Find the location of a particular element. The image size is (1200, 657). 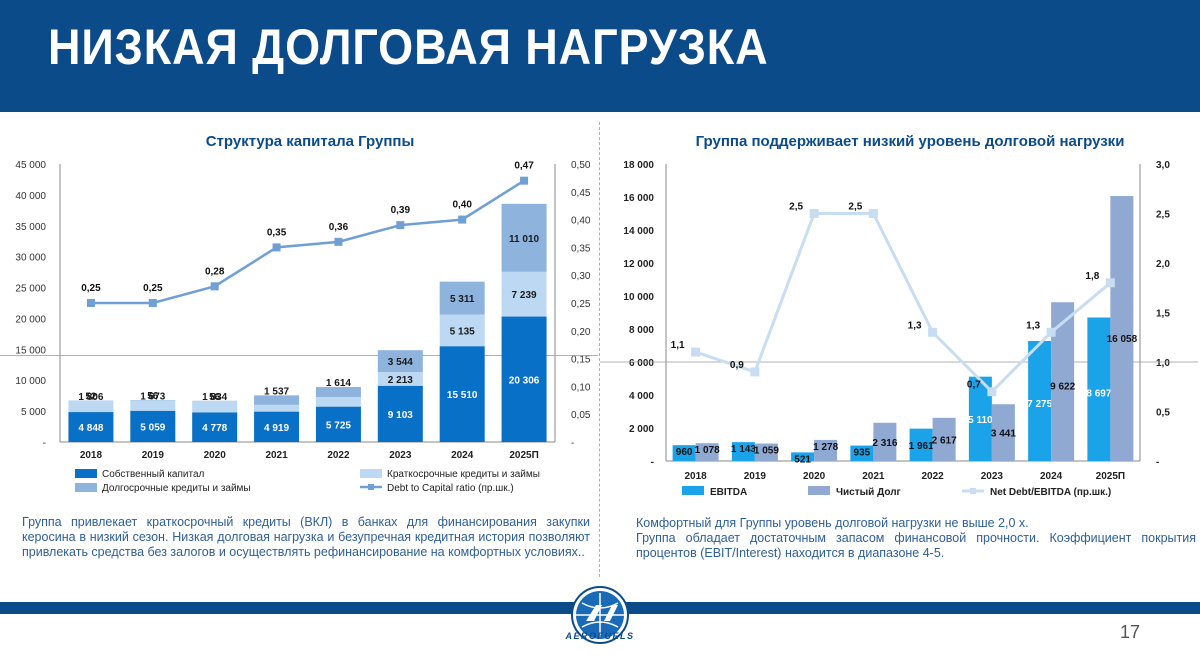

bar-data-label: 56 is located at coordinates (215, 397).